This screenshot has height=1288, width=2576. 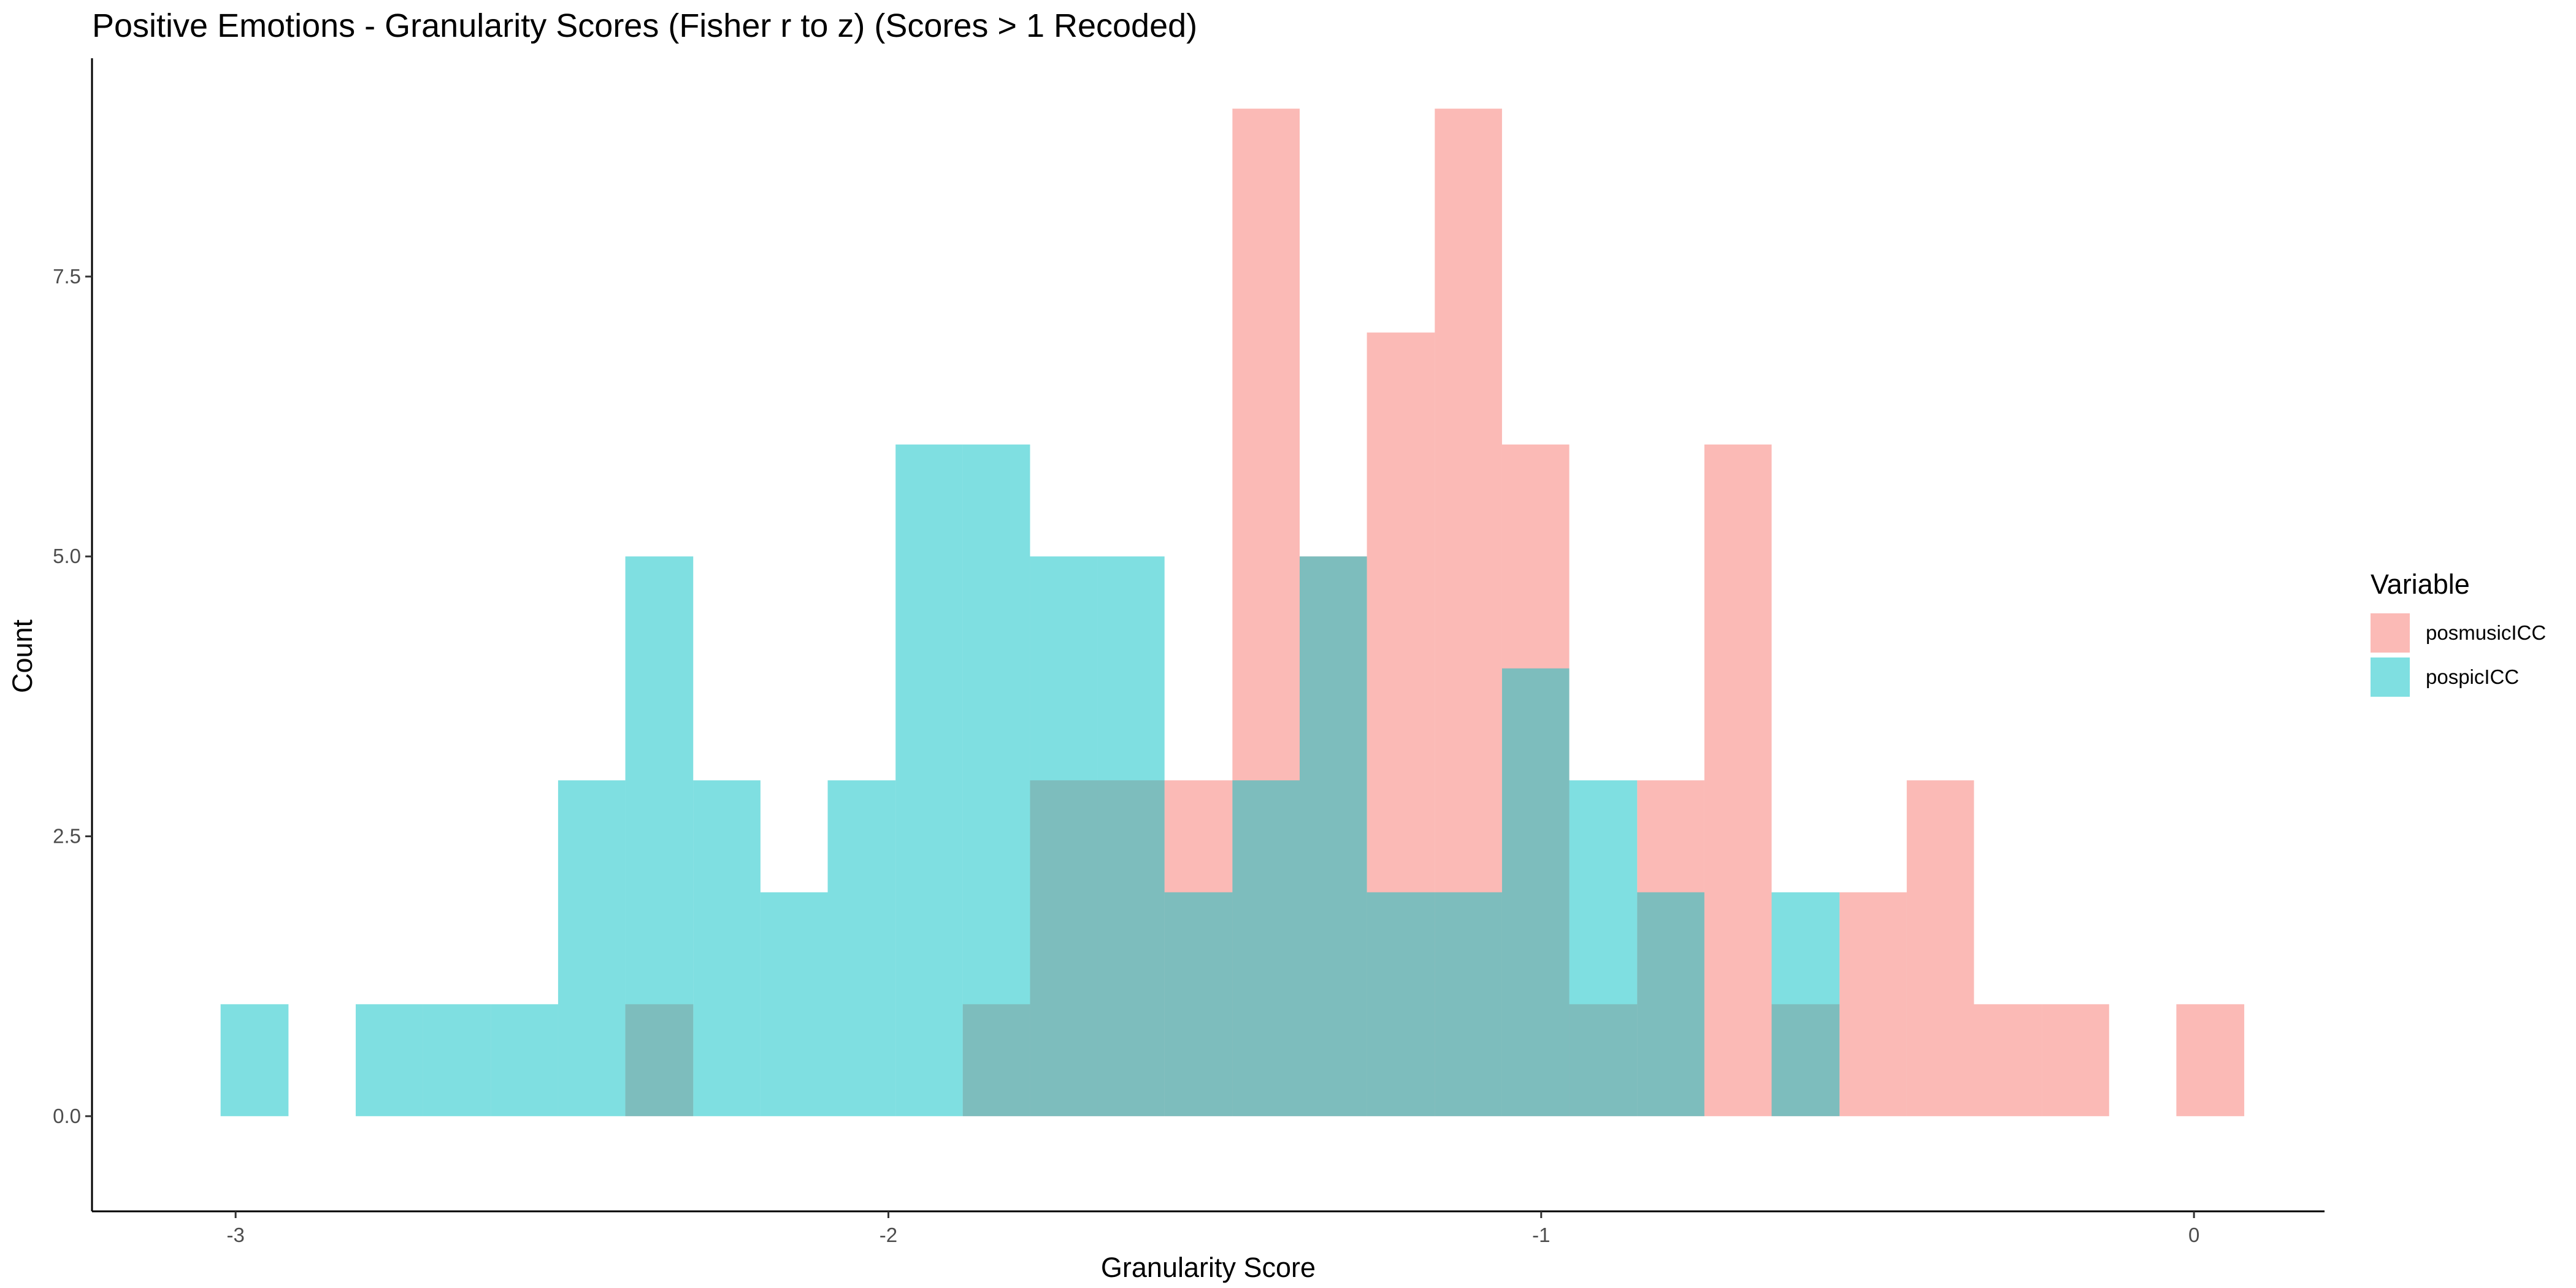 What do you see at coordinates (1541, 1235) in the screenshot?
I see `x-tick-label: -1` at bounding box center [1541, 1235].